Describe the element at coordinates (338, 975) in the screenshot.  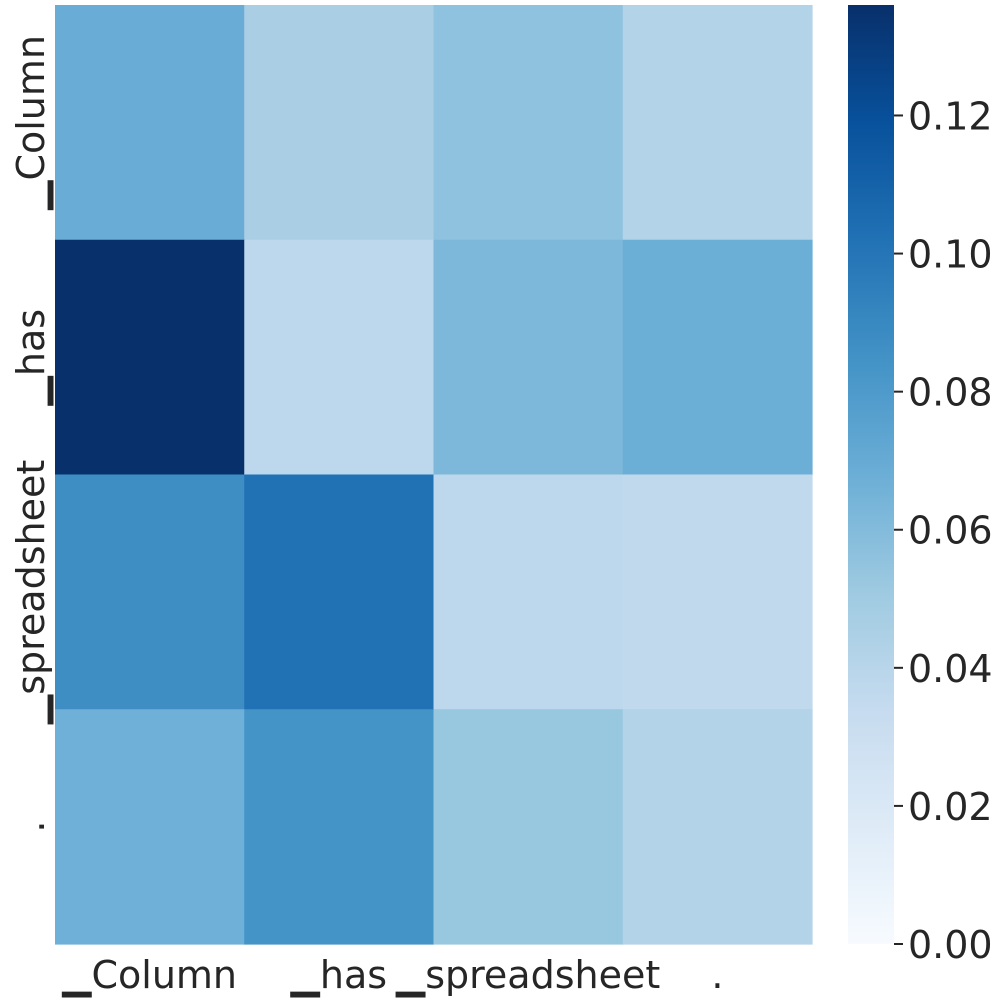
I see `x-tick-label: ▁has` at that location.